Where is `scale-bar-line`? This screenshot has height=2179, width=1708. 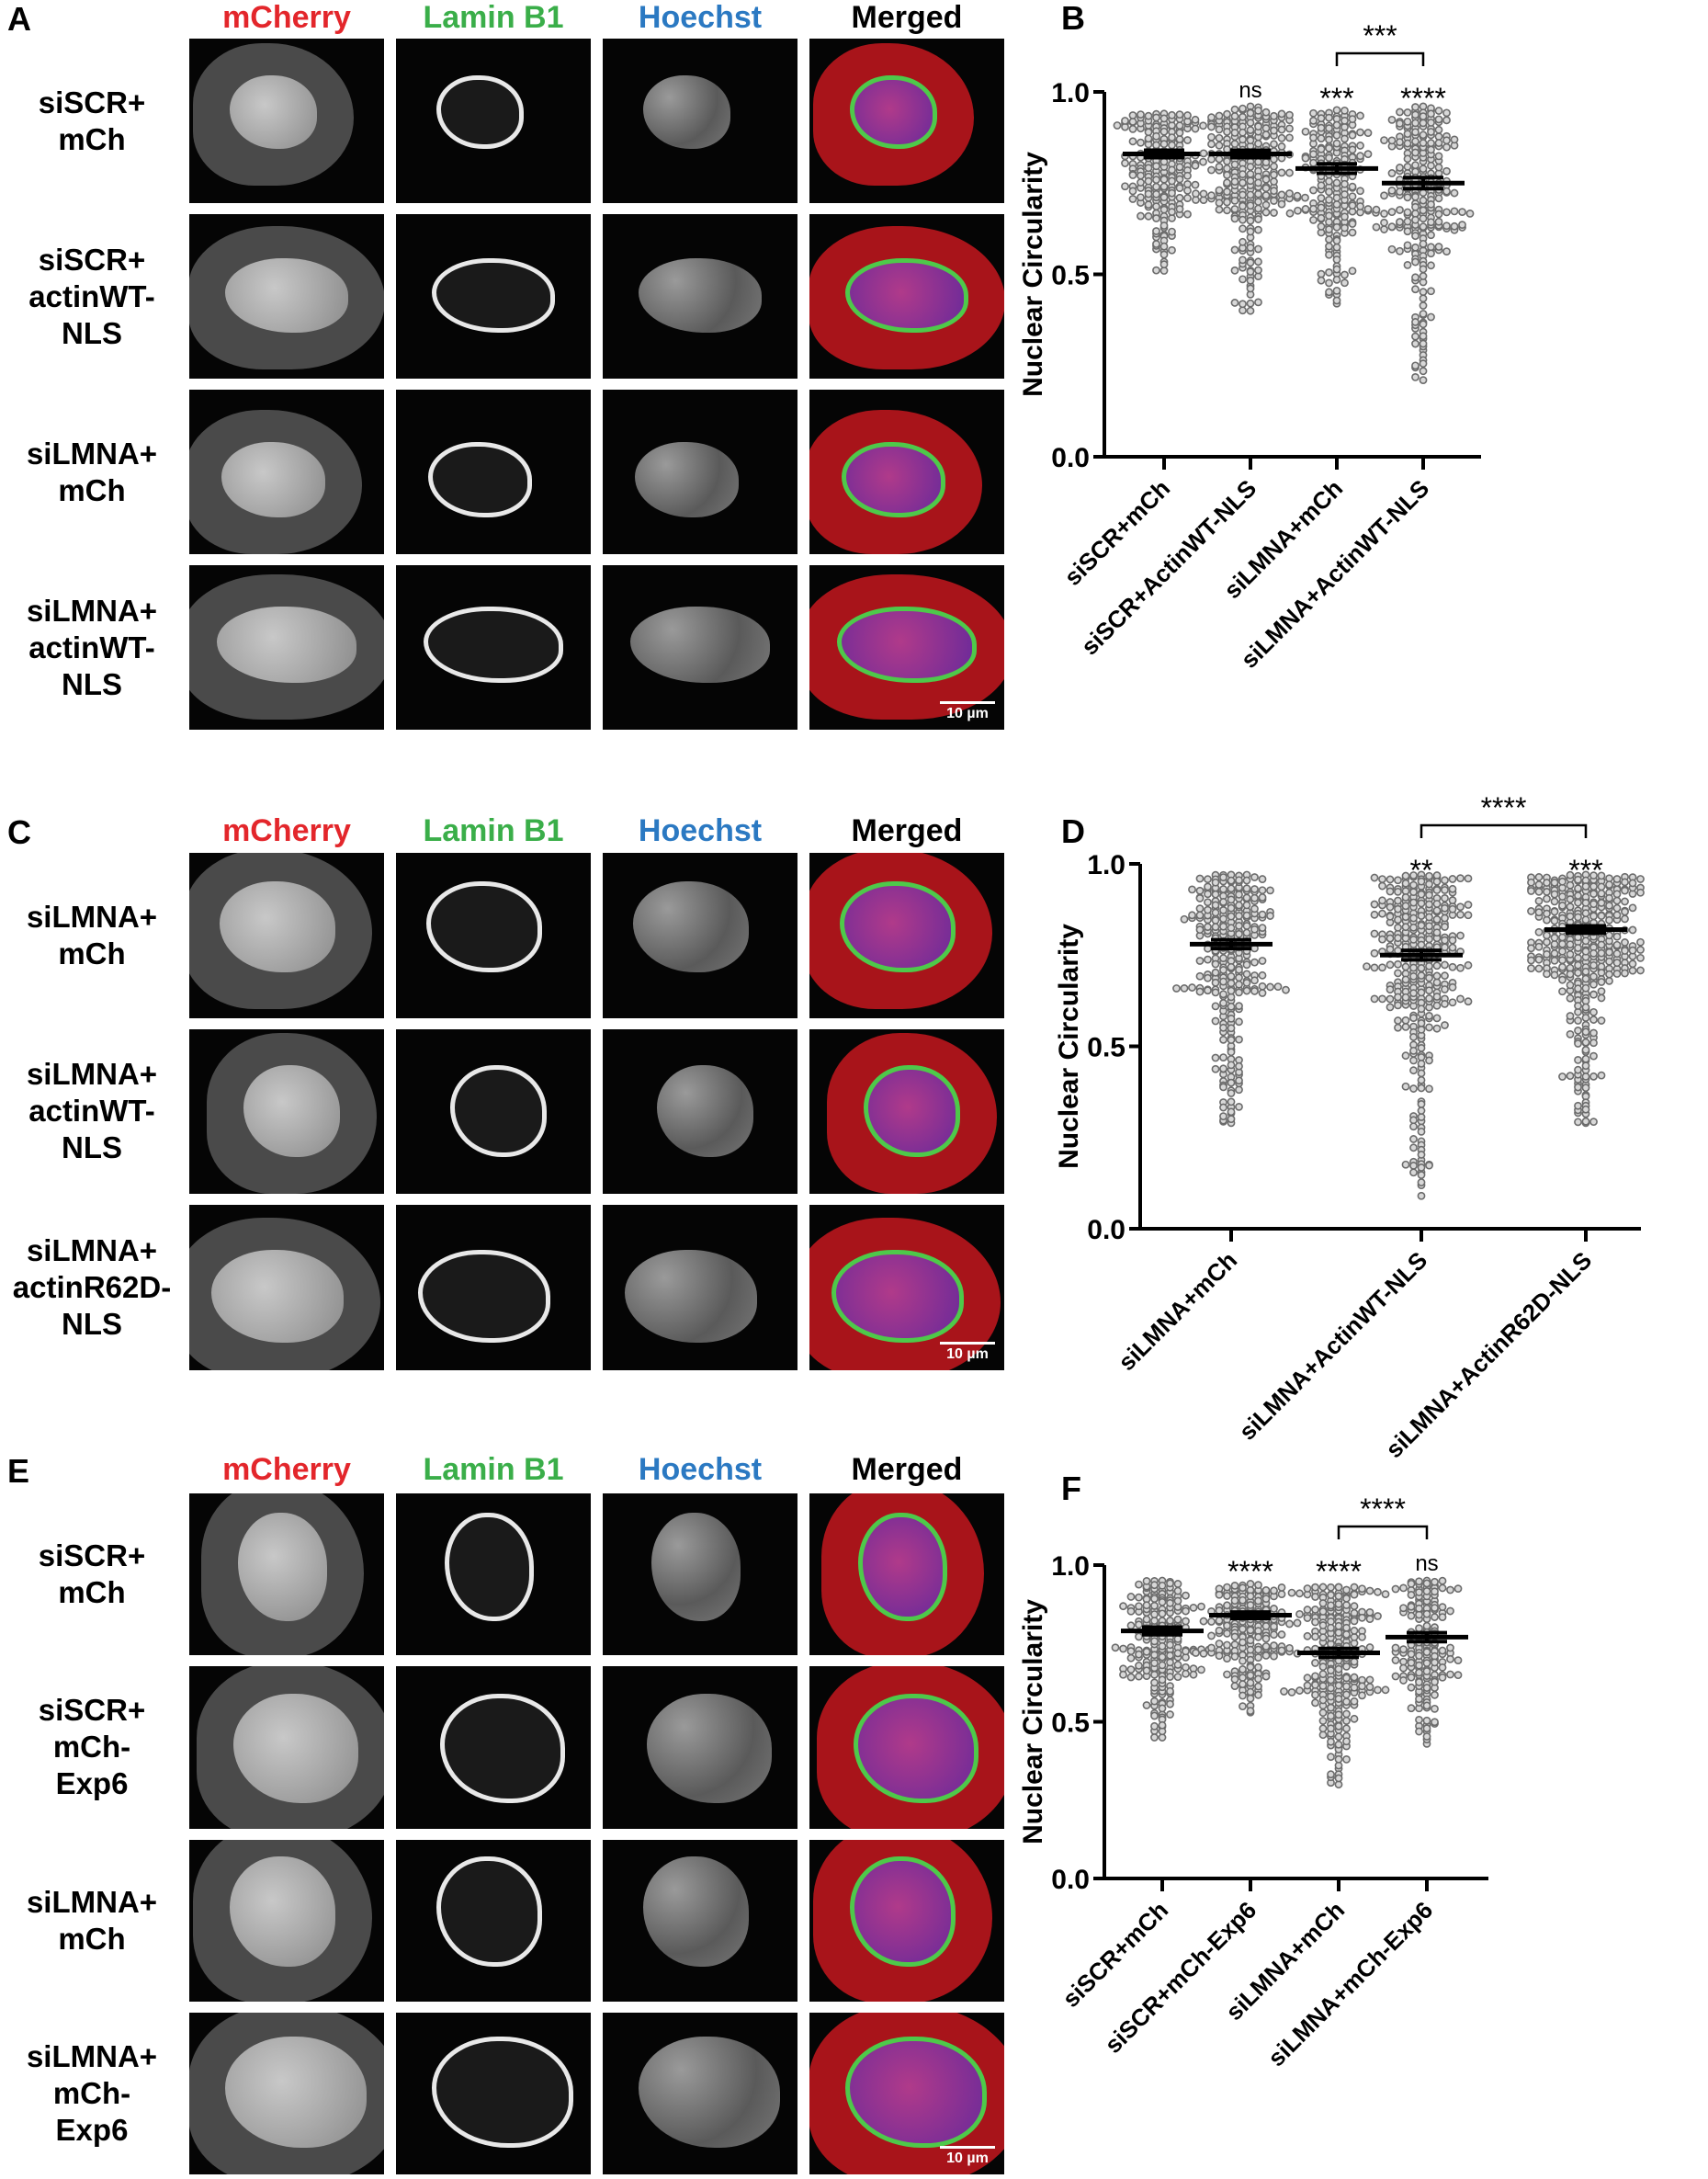
scale-bar-line is located at coordinates (967, 702).